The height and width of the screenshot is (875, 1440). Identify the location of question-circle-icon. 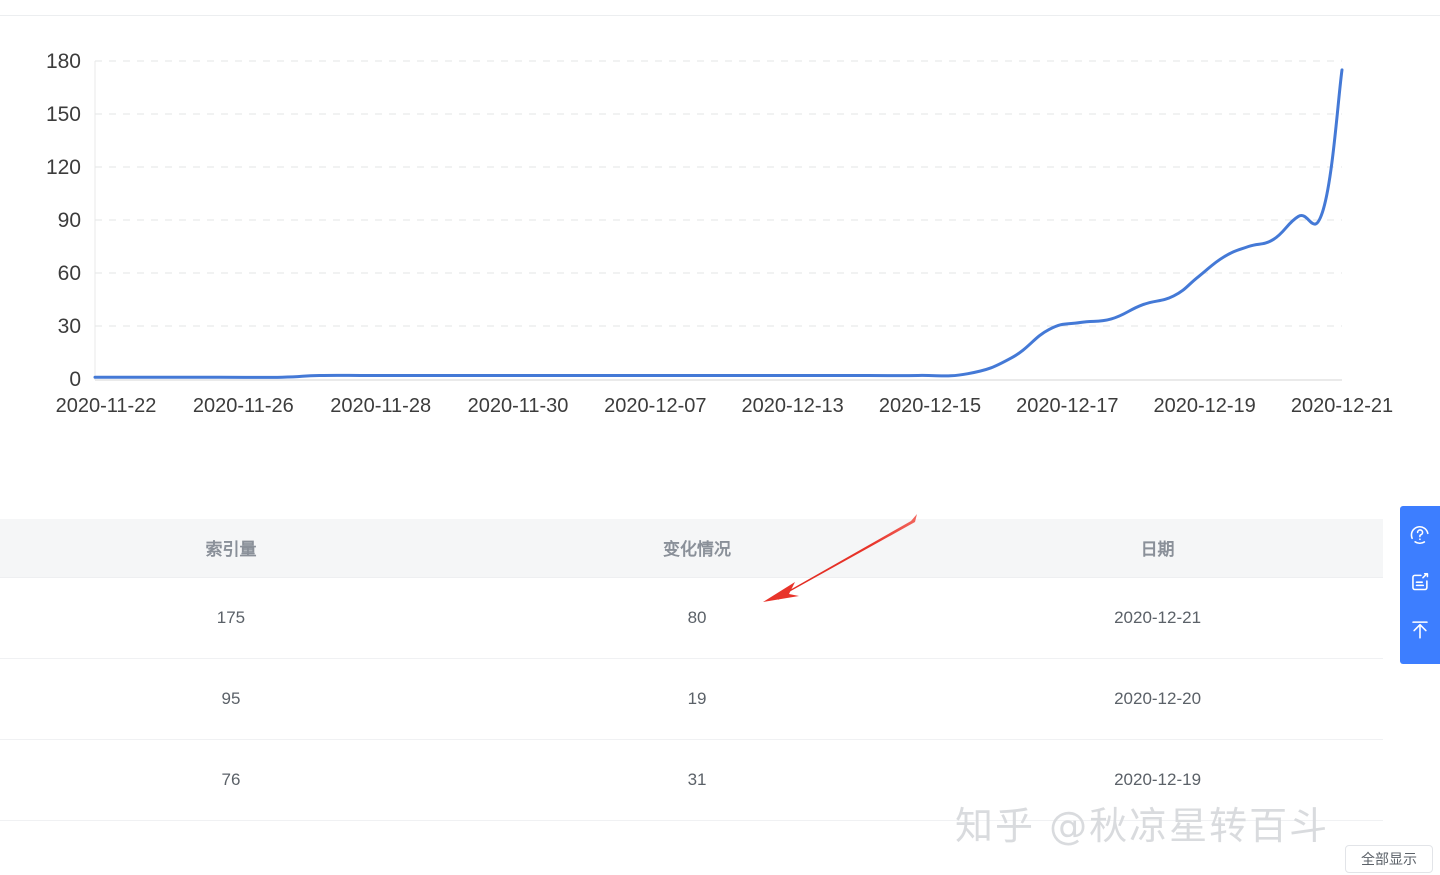
(1420, 537).